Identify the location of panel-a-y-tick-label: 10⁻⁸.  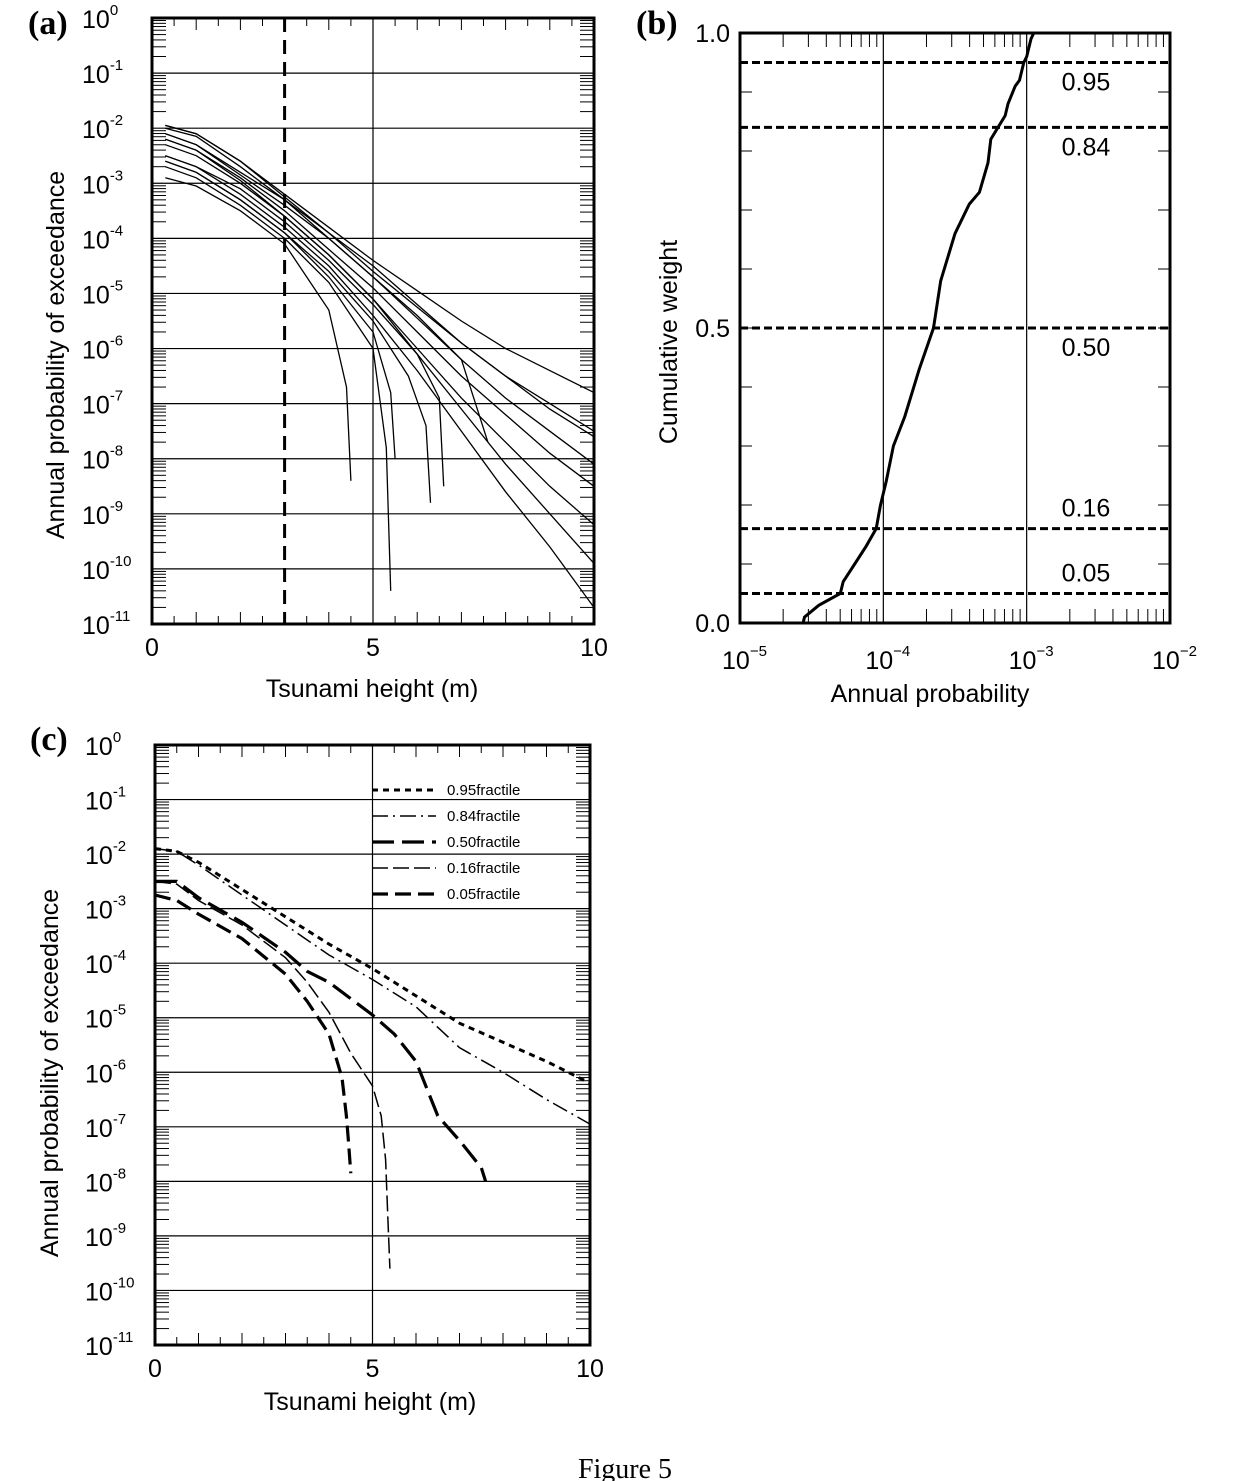
(102, 459).